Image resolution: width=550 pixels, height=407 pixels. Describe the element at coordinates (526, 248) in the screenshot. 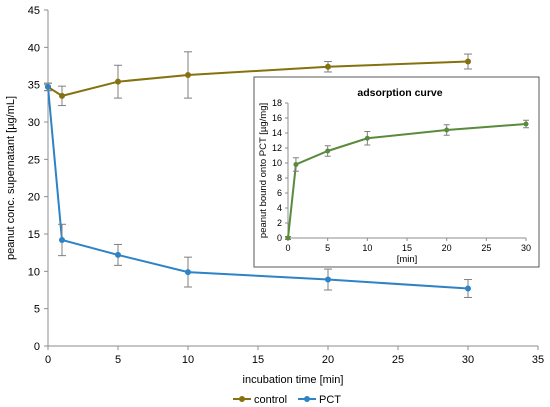

I see `inset-x-tick-label: 30` at that location.